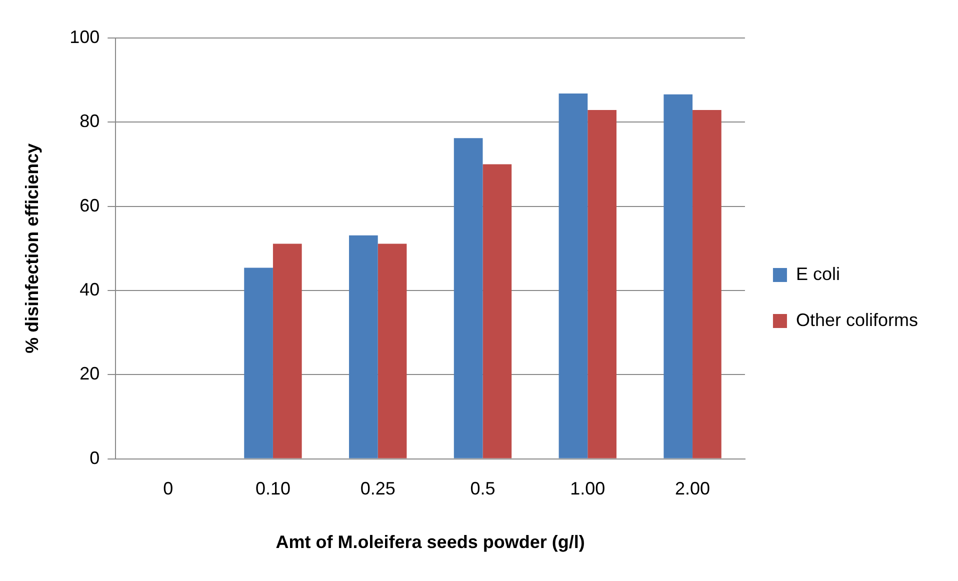  I want to click on legend-label: E coli, so click(818, 274).